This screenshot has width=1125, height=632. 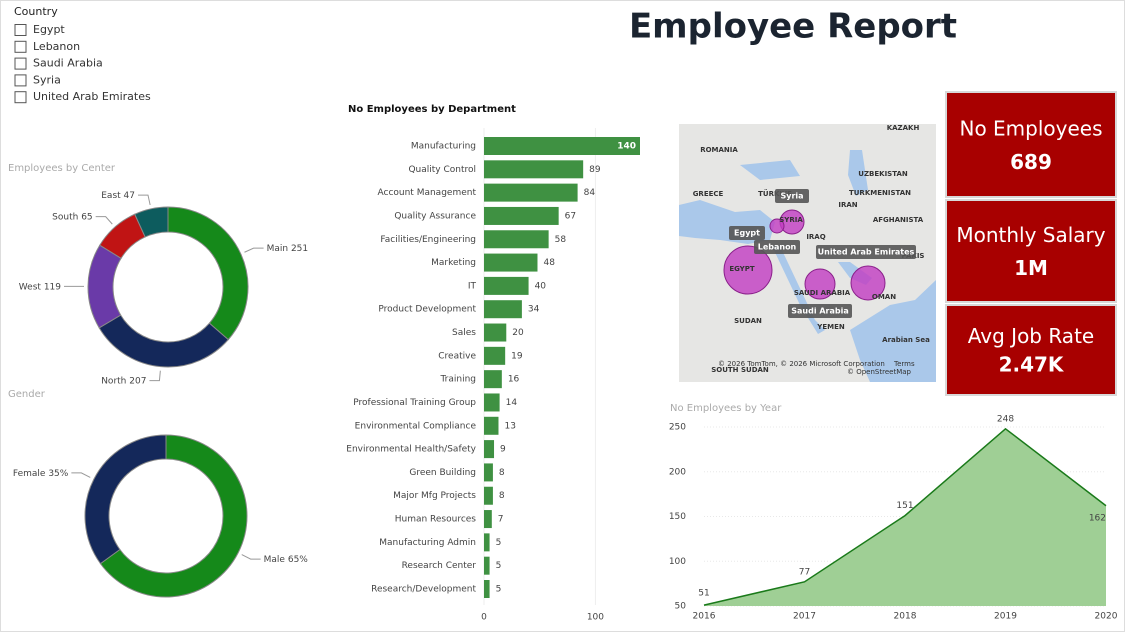 I want to click on kpi-label: Avg Job Rate, so click(x=1031, y=336).